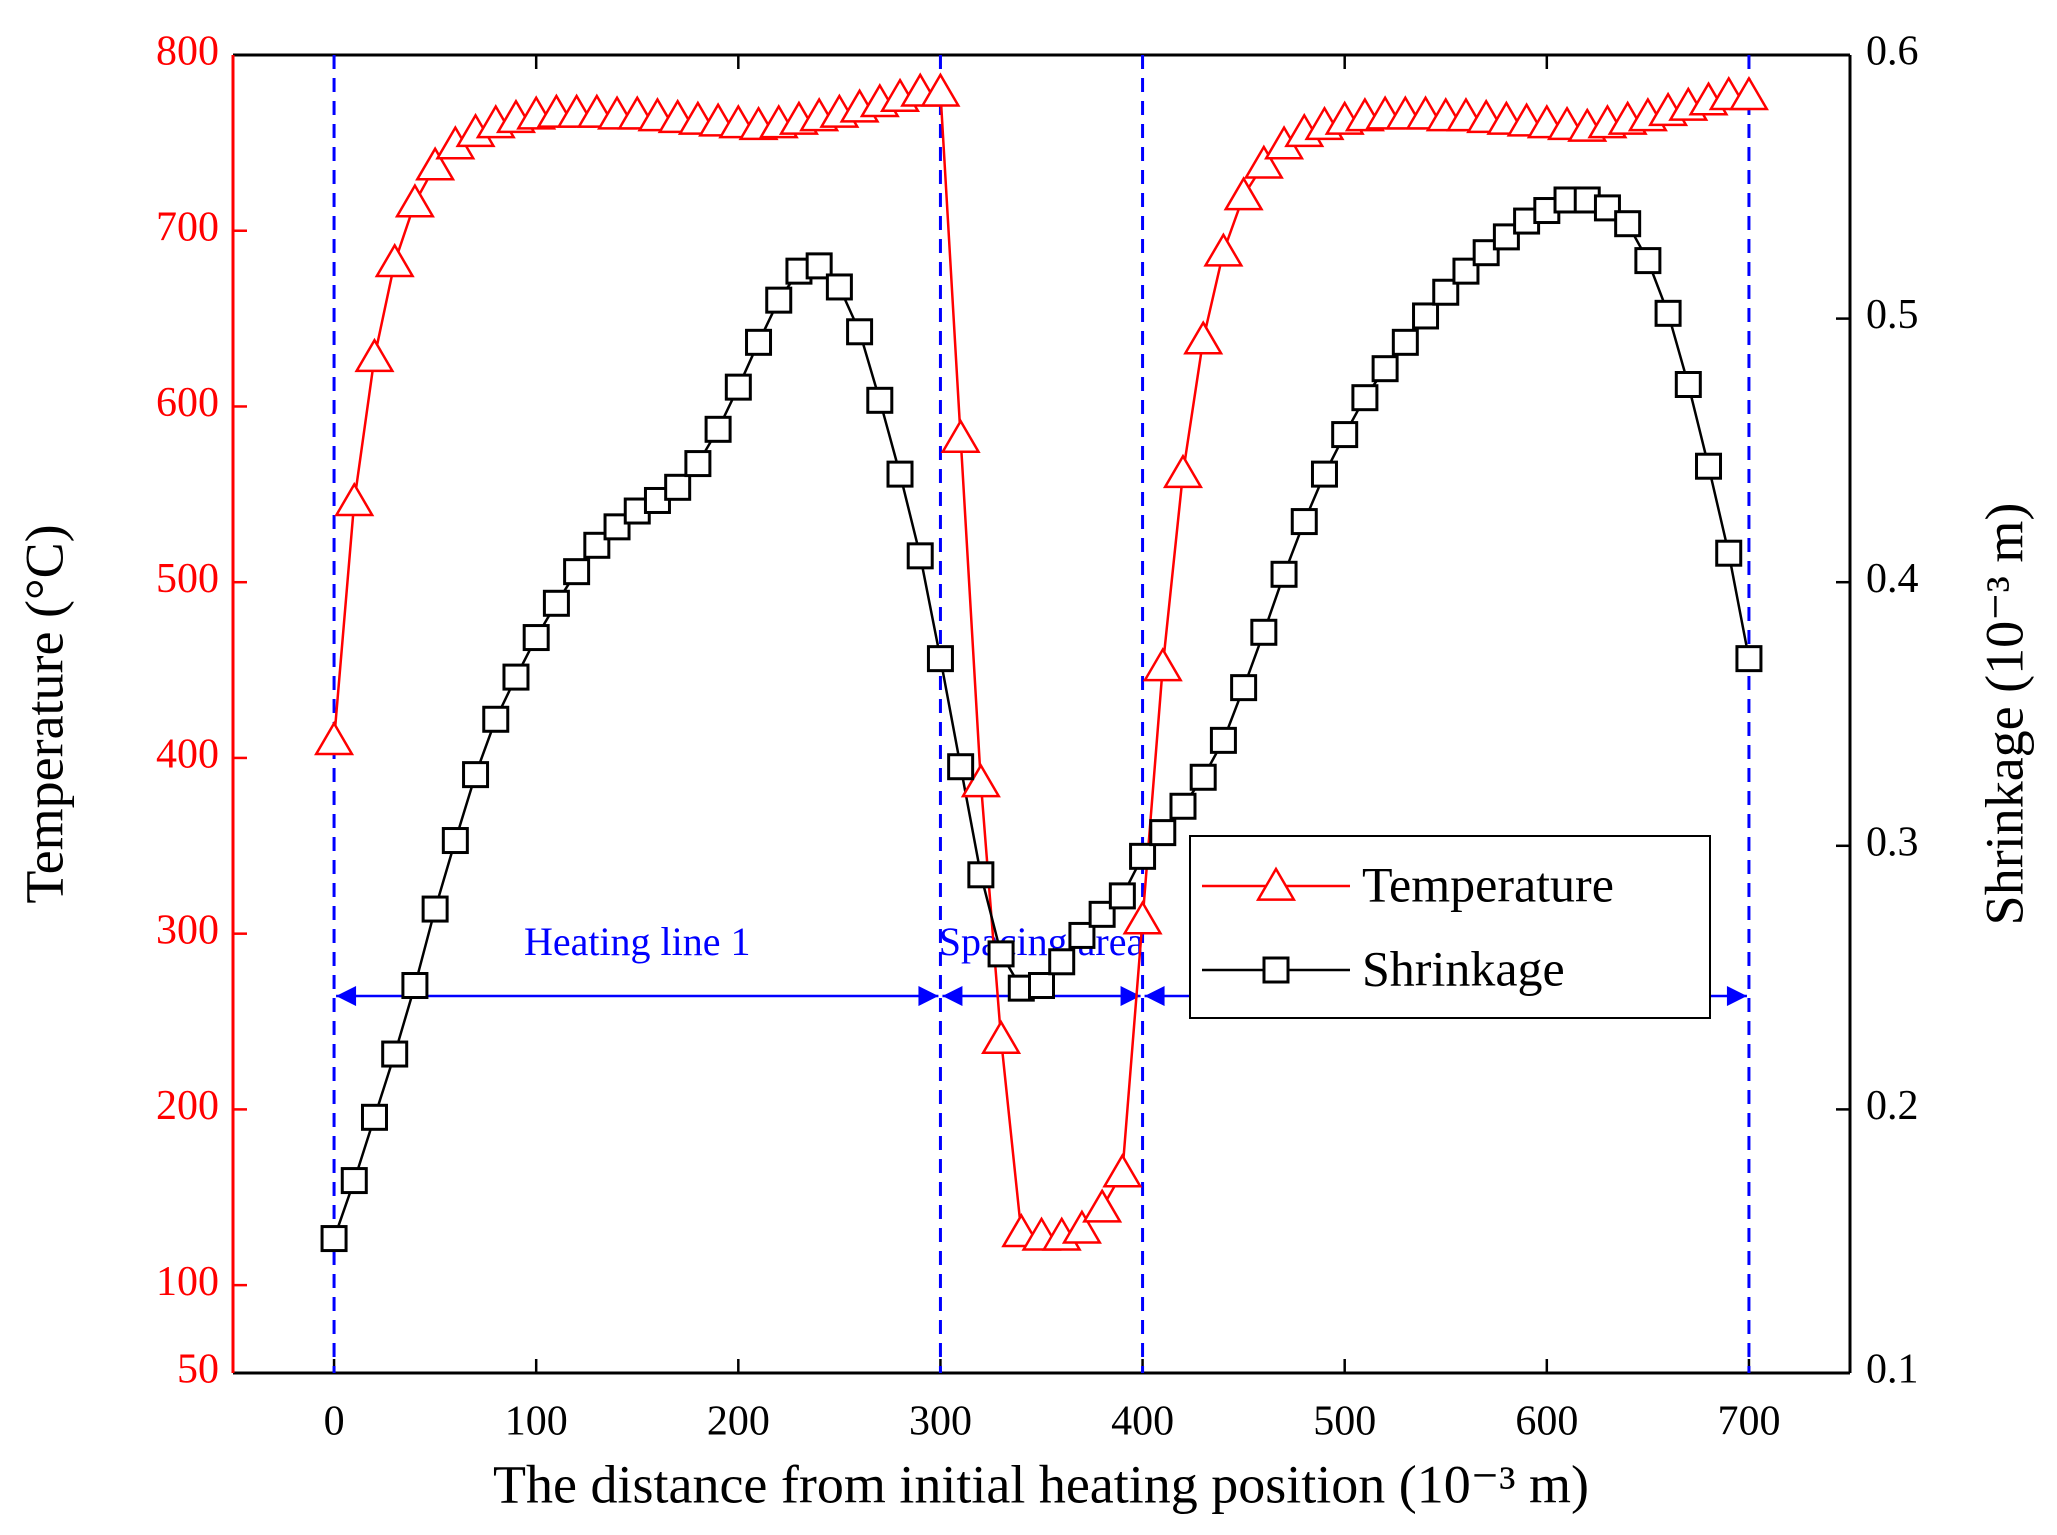  I want to click on y-tick-label: 500, so click(187, 579).